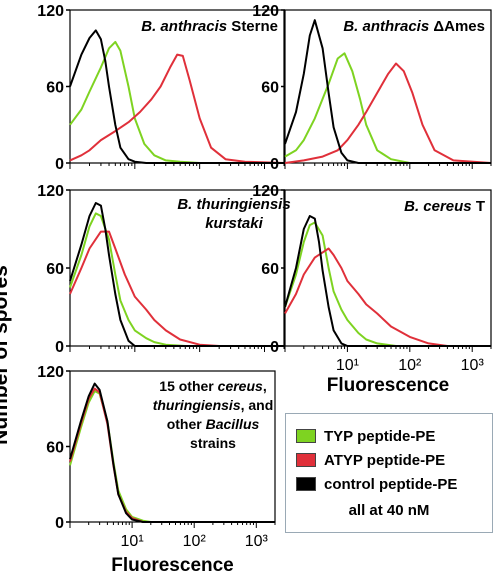 The height and width of the screenshot is (577, 497). Describe the element at coordinates (172, 565) in the screenshot. I see `x-axis-label-2: Fluorescence` at that location.